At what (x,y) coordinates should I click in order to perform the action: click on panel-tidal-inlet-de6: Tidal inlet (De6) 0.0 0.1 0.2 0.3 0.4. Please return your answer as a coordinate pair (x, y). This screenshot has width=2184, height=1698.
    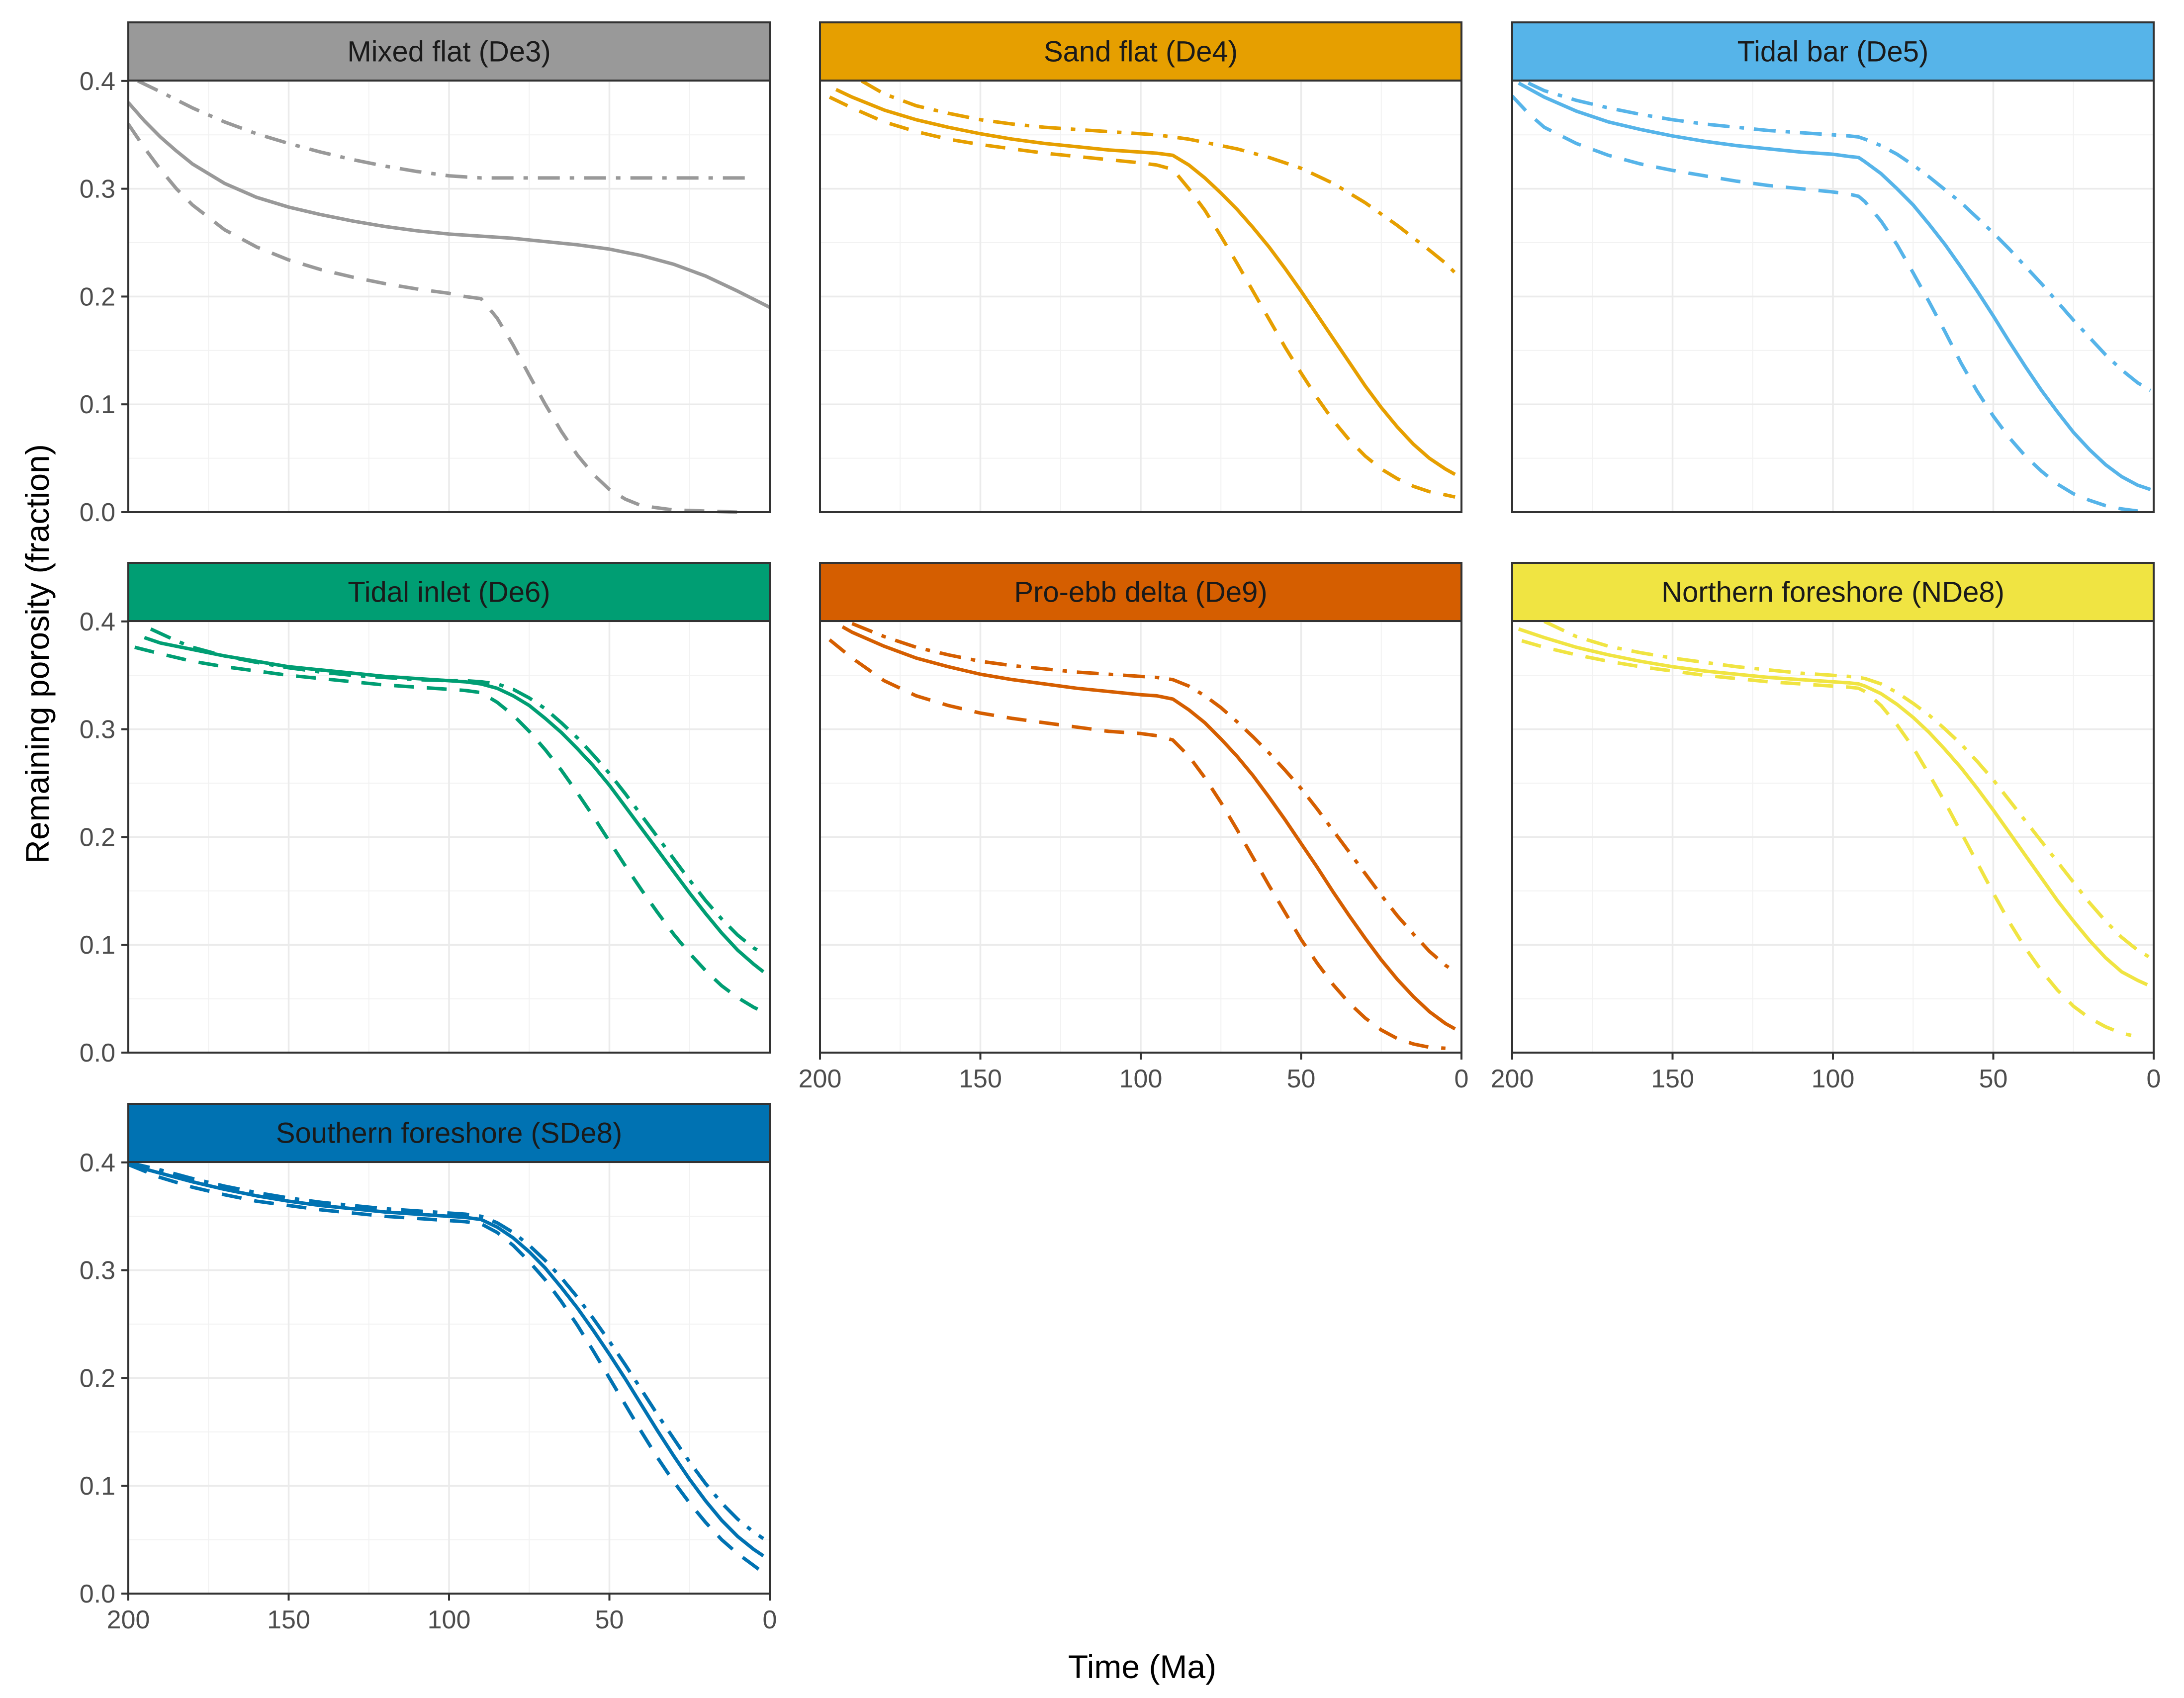
    Looking at the image, I should click on (425, 815).